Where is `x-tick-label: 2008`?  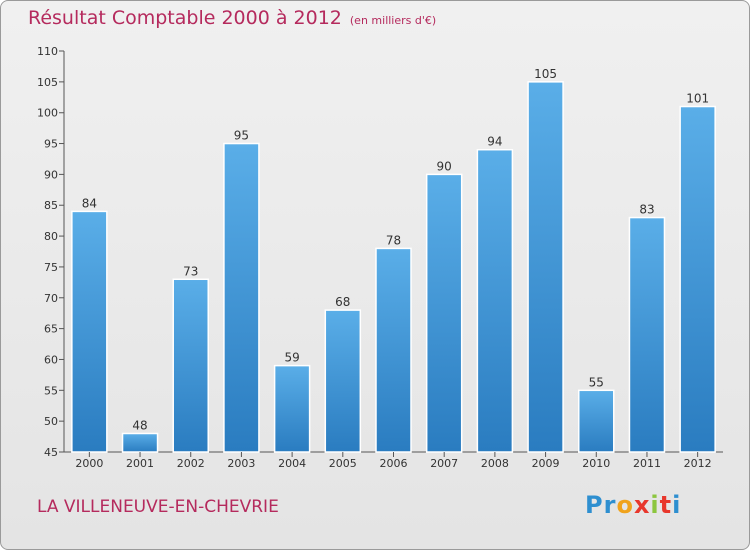
x-tick-label: 2008 is located at coordinates (495, 463).